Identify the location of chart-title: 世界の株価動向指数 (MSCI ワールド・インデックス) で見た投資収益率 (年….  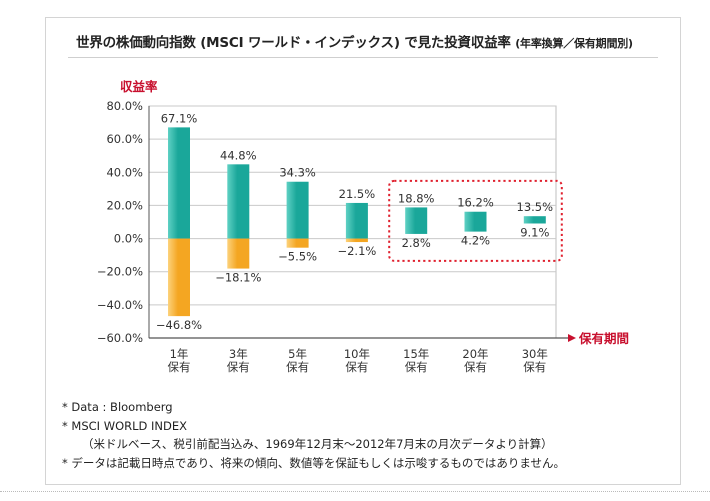
(354, 41).